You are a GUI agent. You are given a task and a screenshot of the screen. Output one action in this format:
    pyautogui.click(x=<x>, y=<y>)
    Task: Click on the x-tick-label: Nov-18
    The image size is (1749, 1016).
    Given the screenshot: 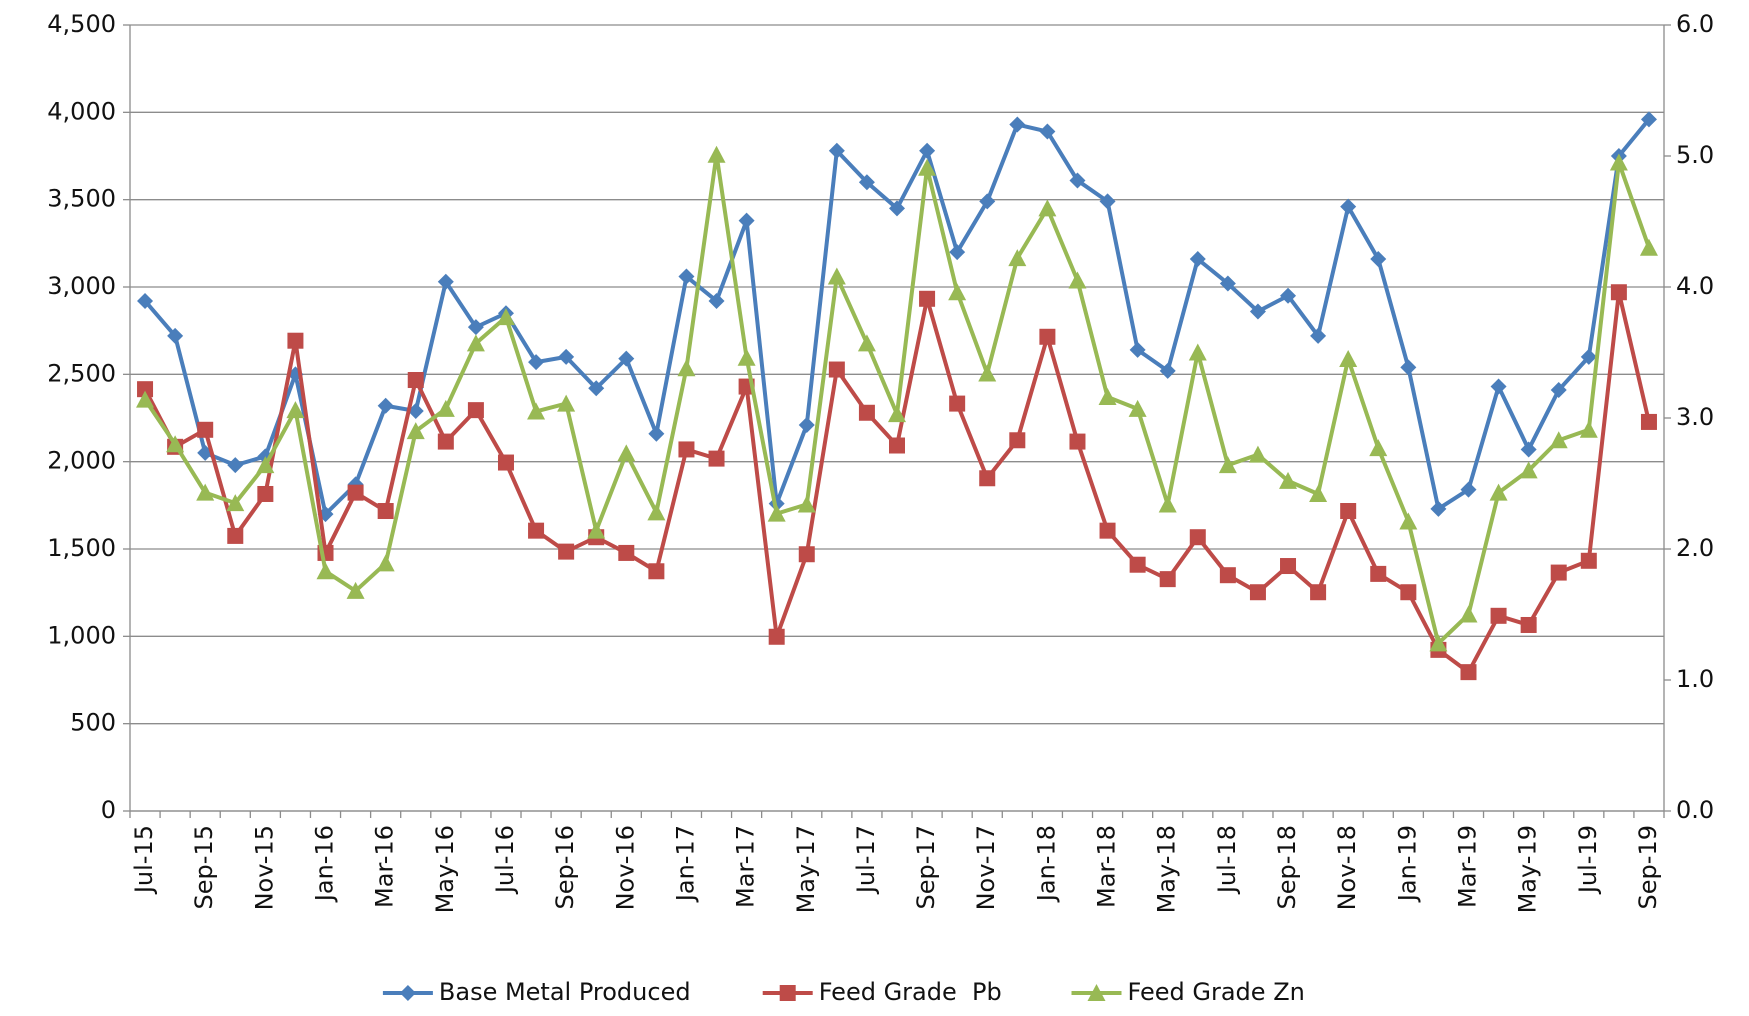 What is the action you would take?
    pyautogui.click(x=1347, y=867)
    